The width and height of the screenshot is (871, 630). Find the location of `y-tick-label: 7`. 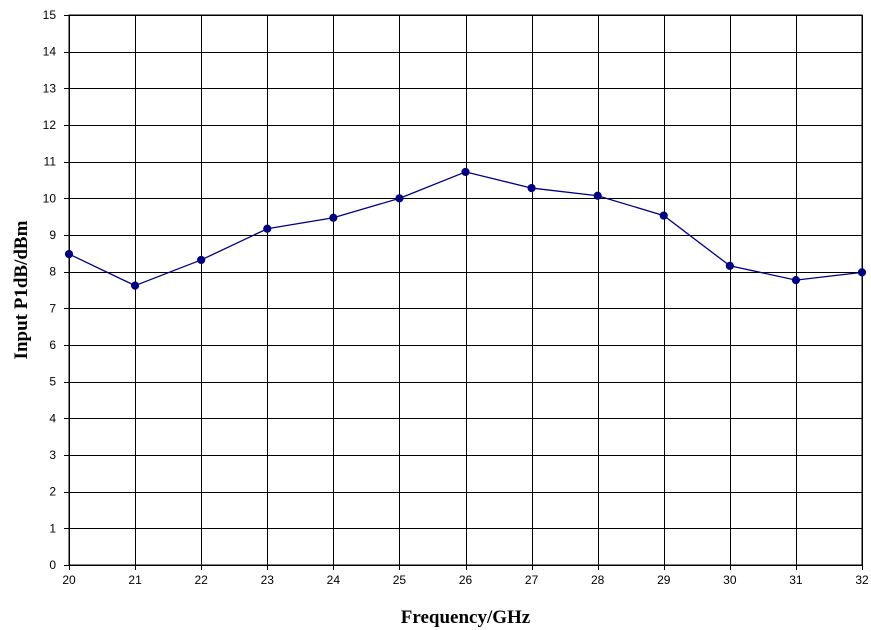

y-tick-label: 7 is located at coordinates (52, 308).